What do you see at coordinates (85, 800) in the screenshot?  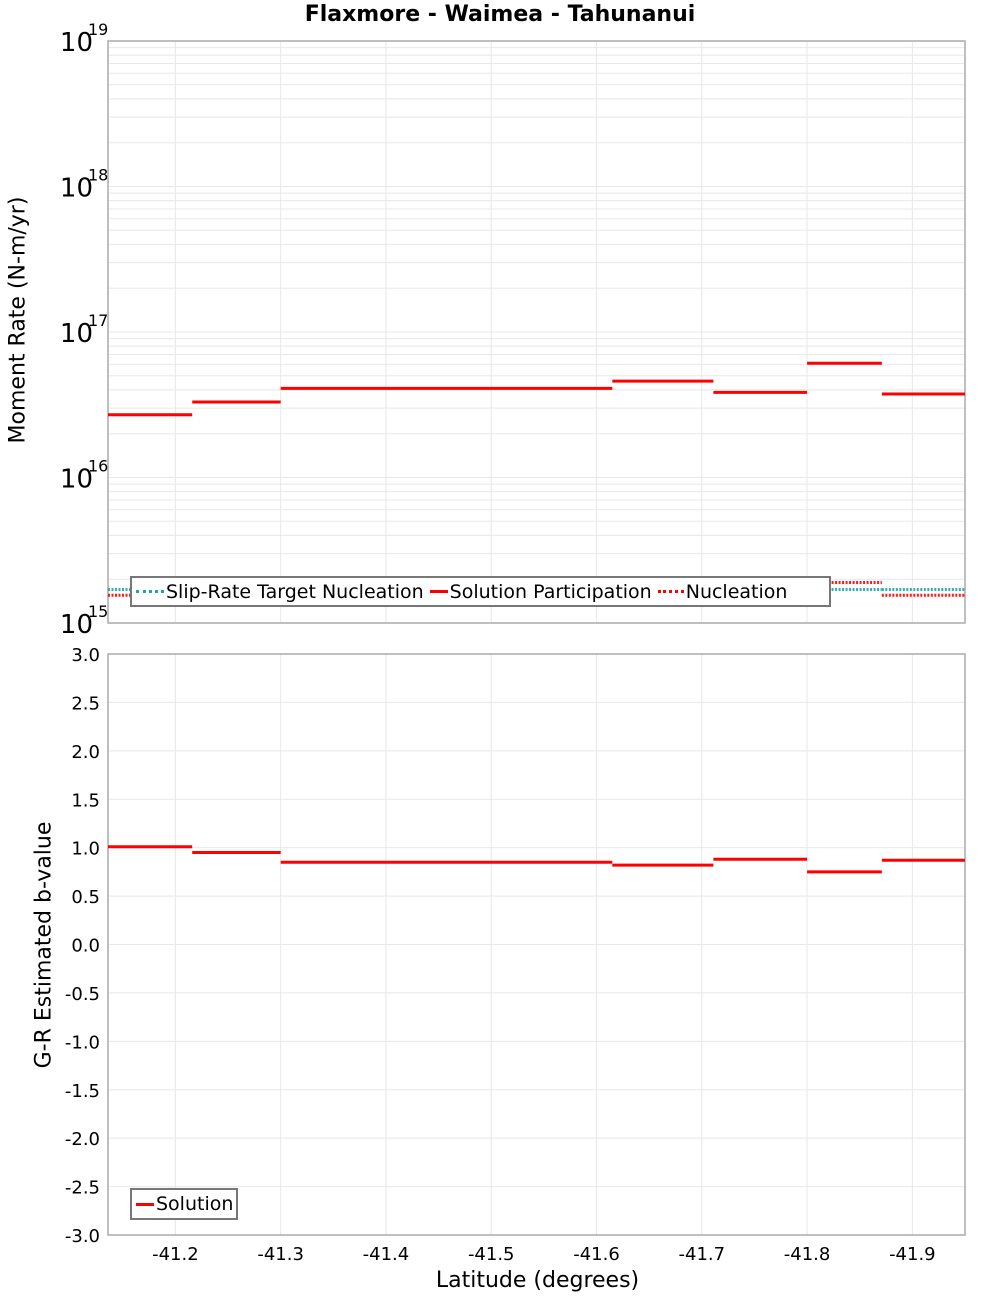 I see `y-tick-label: 1.5` at bounding box center [85, 800].